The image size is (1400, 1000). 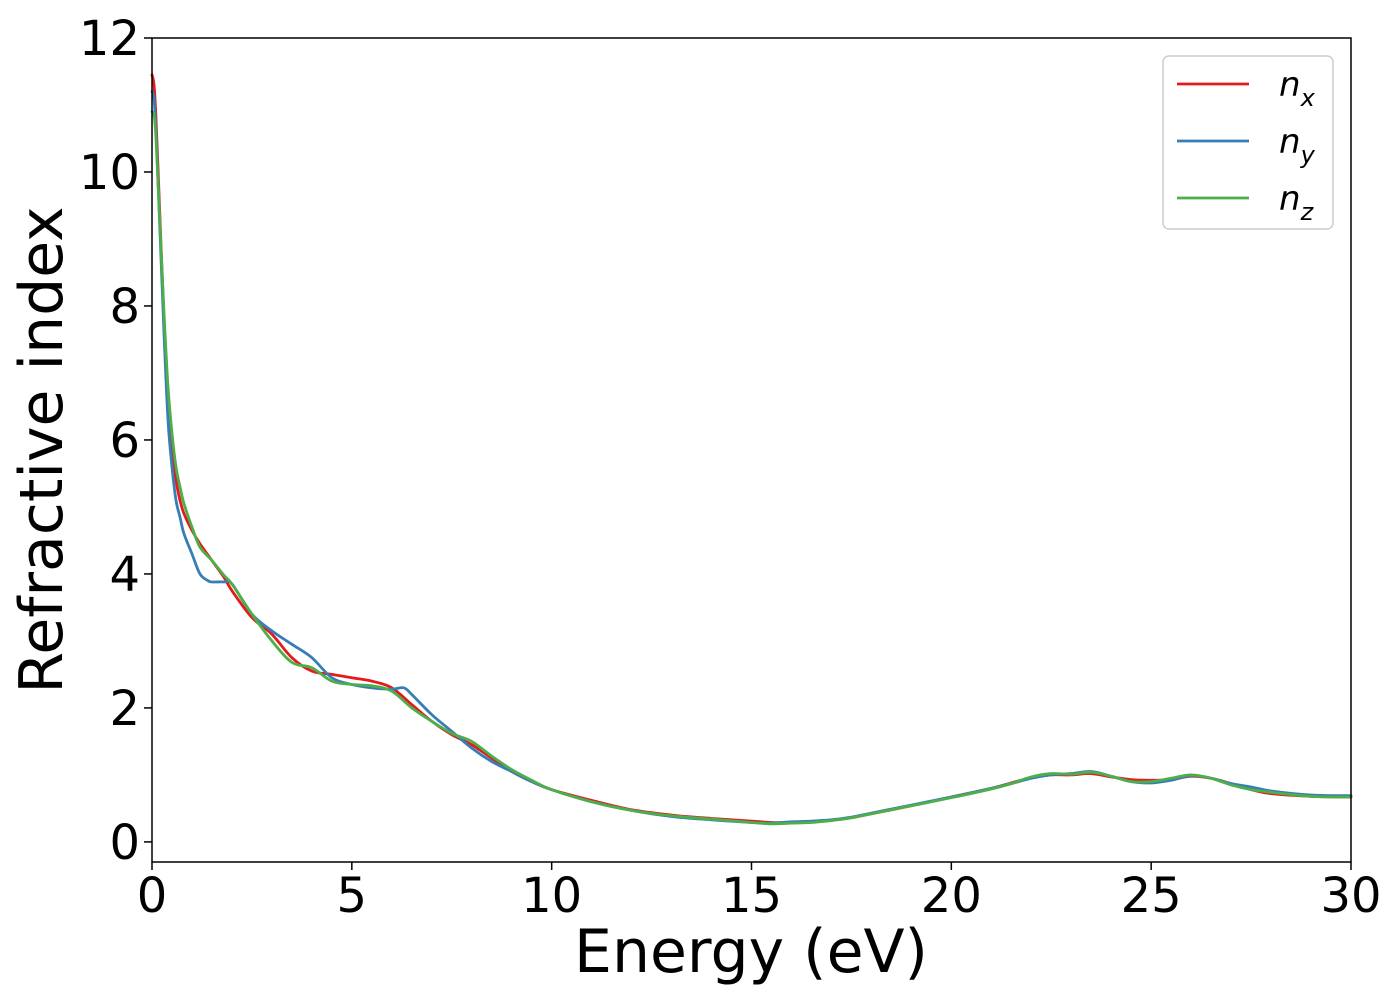 I want to click on x-tick-label: 10, so click(x=551, y=896).